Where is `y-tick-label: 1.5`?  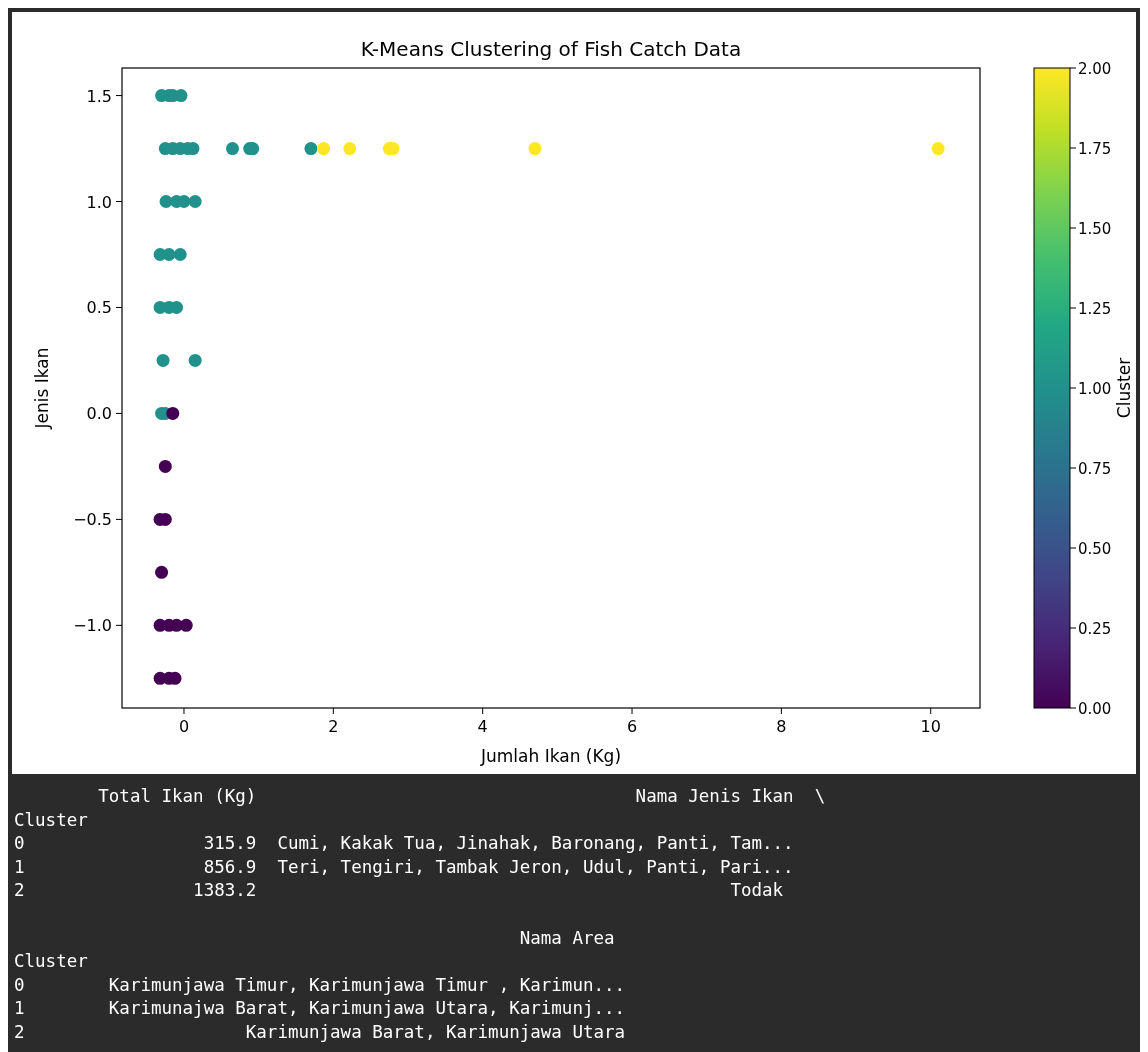
y-tick-label: 1.5 is located at coordinates (99, 96).